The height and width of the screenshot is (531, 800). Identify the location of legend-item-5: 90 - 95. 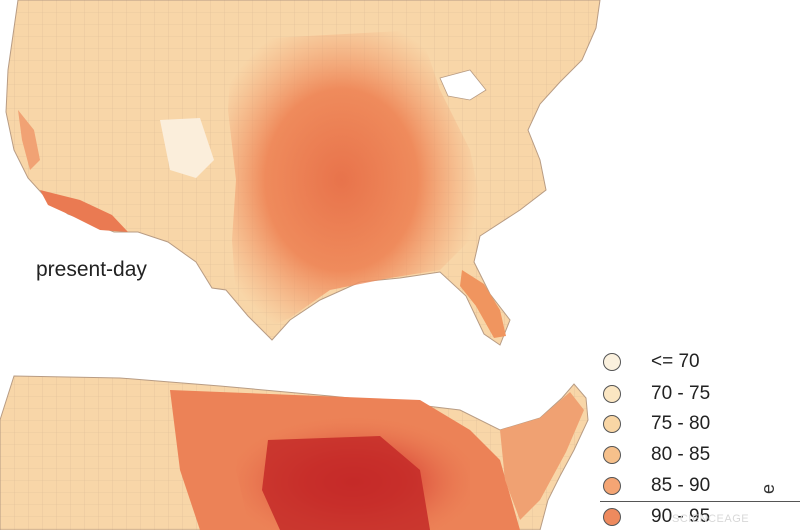
(655, 517).